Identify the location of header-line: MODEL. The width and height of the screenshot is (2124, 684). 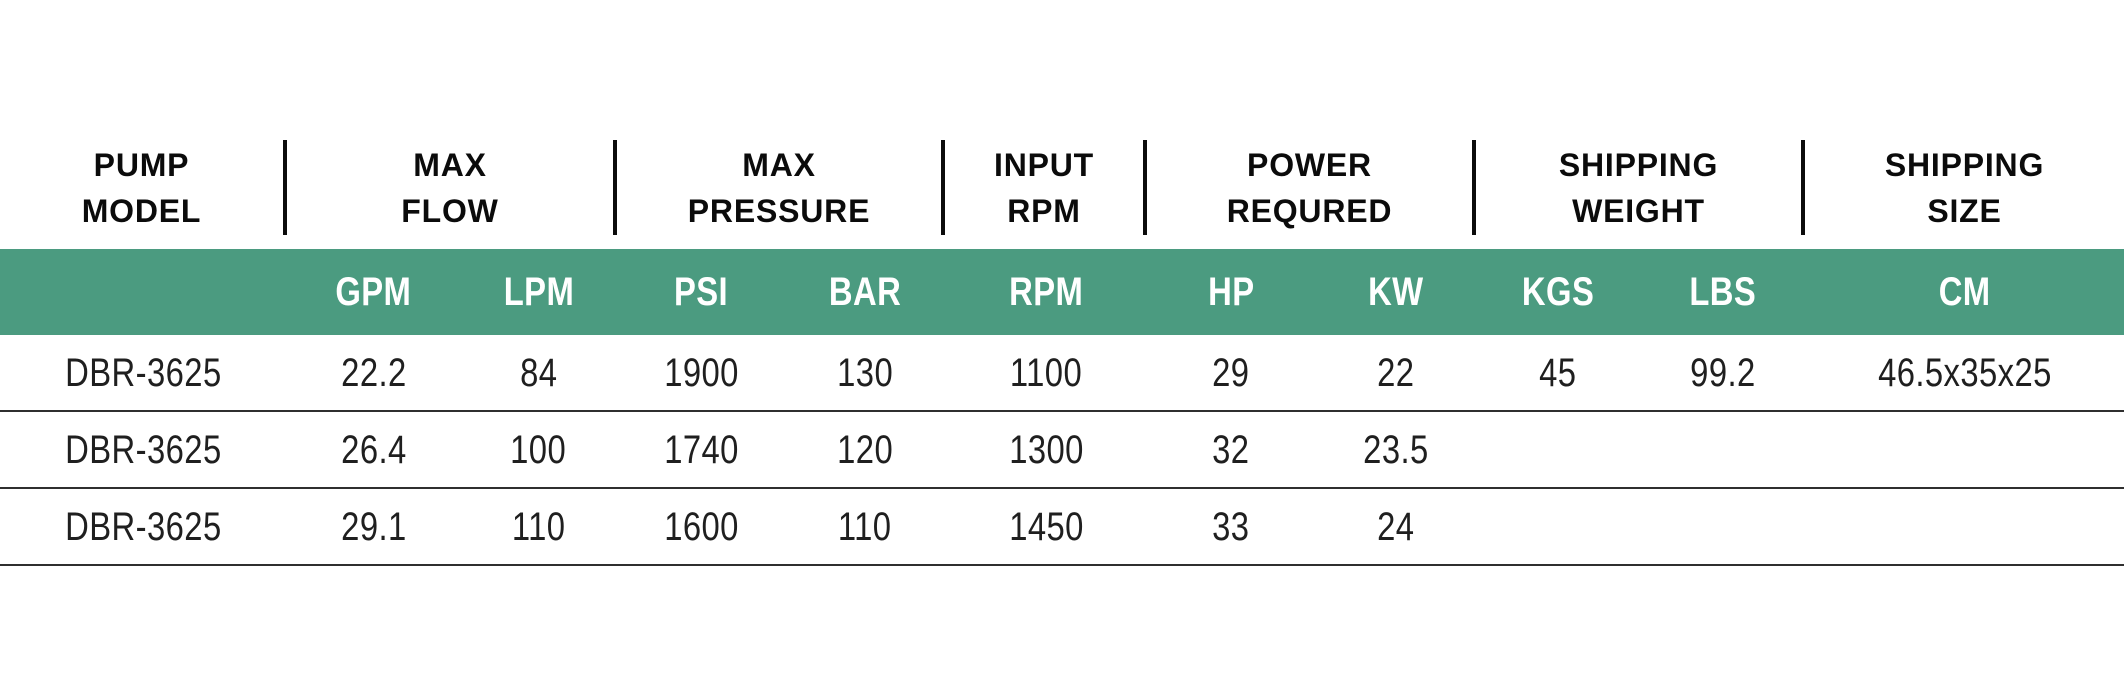
(141, 210).